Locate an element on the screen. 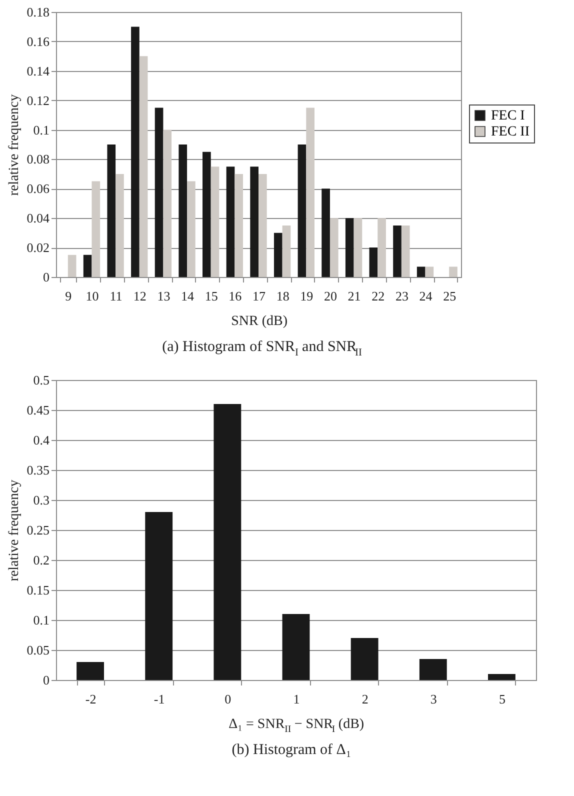 The height and width of the screenshot is (796, 574). y-tick-label: 0.12 is located at coordinates (38, 100).